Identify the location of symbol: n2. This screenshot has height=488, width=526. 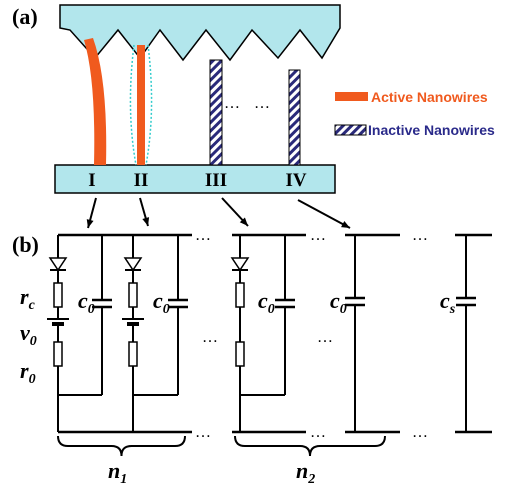
(305, 472).